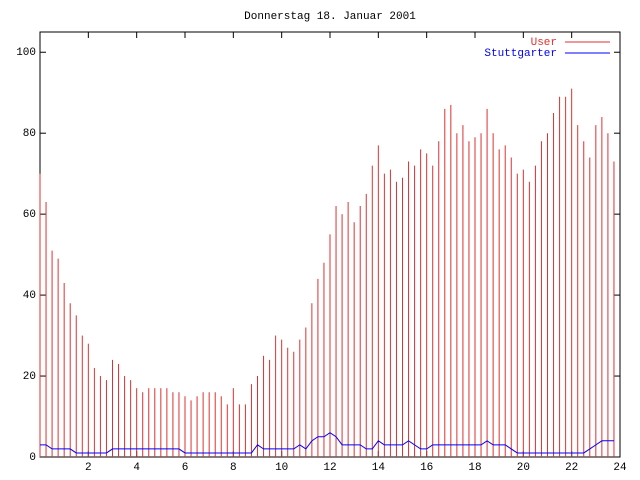  Describe the element at coordinates (544, 43) in the screenshot. I see `legend-label: User` at that location.